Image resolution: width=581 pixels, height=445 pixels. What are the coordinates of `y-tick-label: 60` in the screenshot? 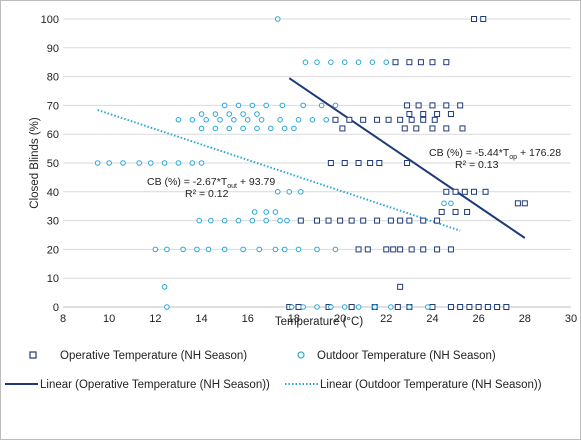 It's located at (53, 135).